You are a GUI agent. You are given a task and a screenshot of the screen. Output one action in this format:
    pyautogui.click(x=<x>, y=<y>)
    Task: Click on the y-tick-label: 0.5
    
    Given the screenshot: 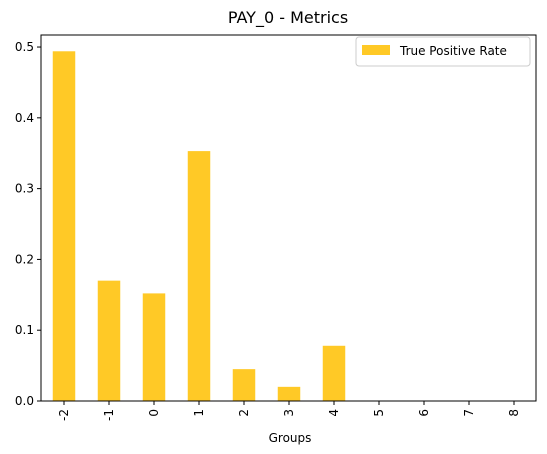 What is the action you would take?
    pyautogui.click(x=24, y=47)
    